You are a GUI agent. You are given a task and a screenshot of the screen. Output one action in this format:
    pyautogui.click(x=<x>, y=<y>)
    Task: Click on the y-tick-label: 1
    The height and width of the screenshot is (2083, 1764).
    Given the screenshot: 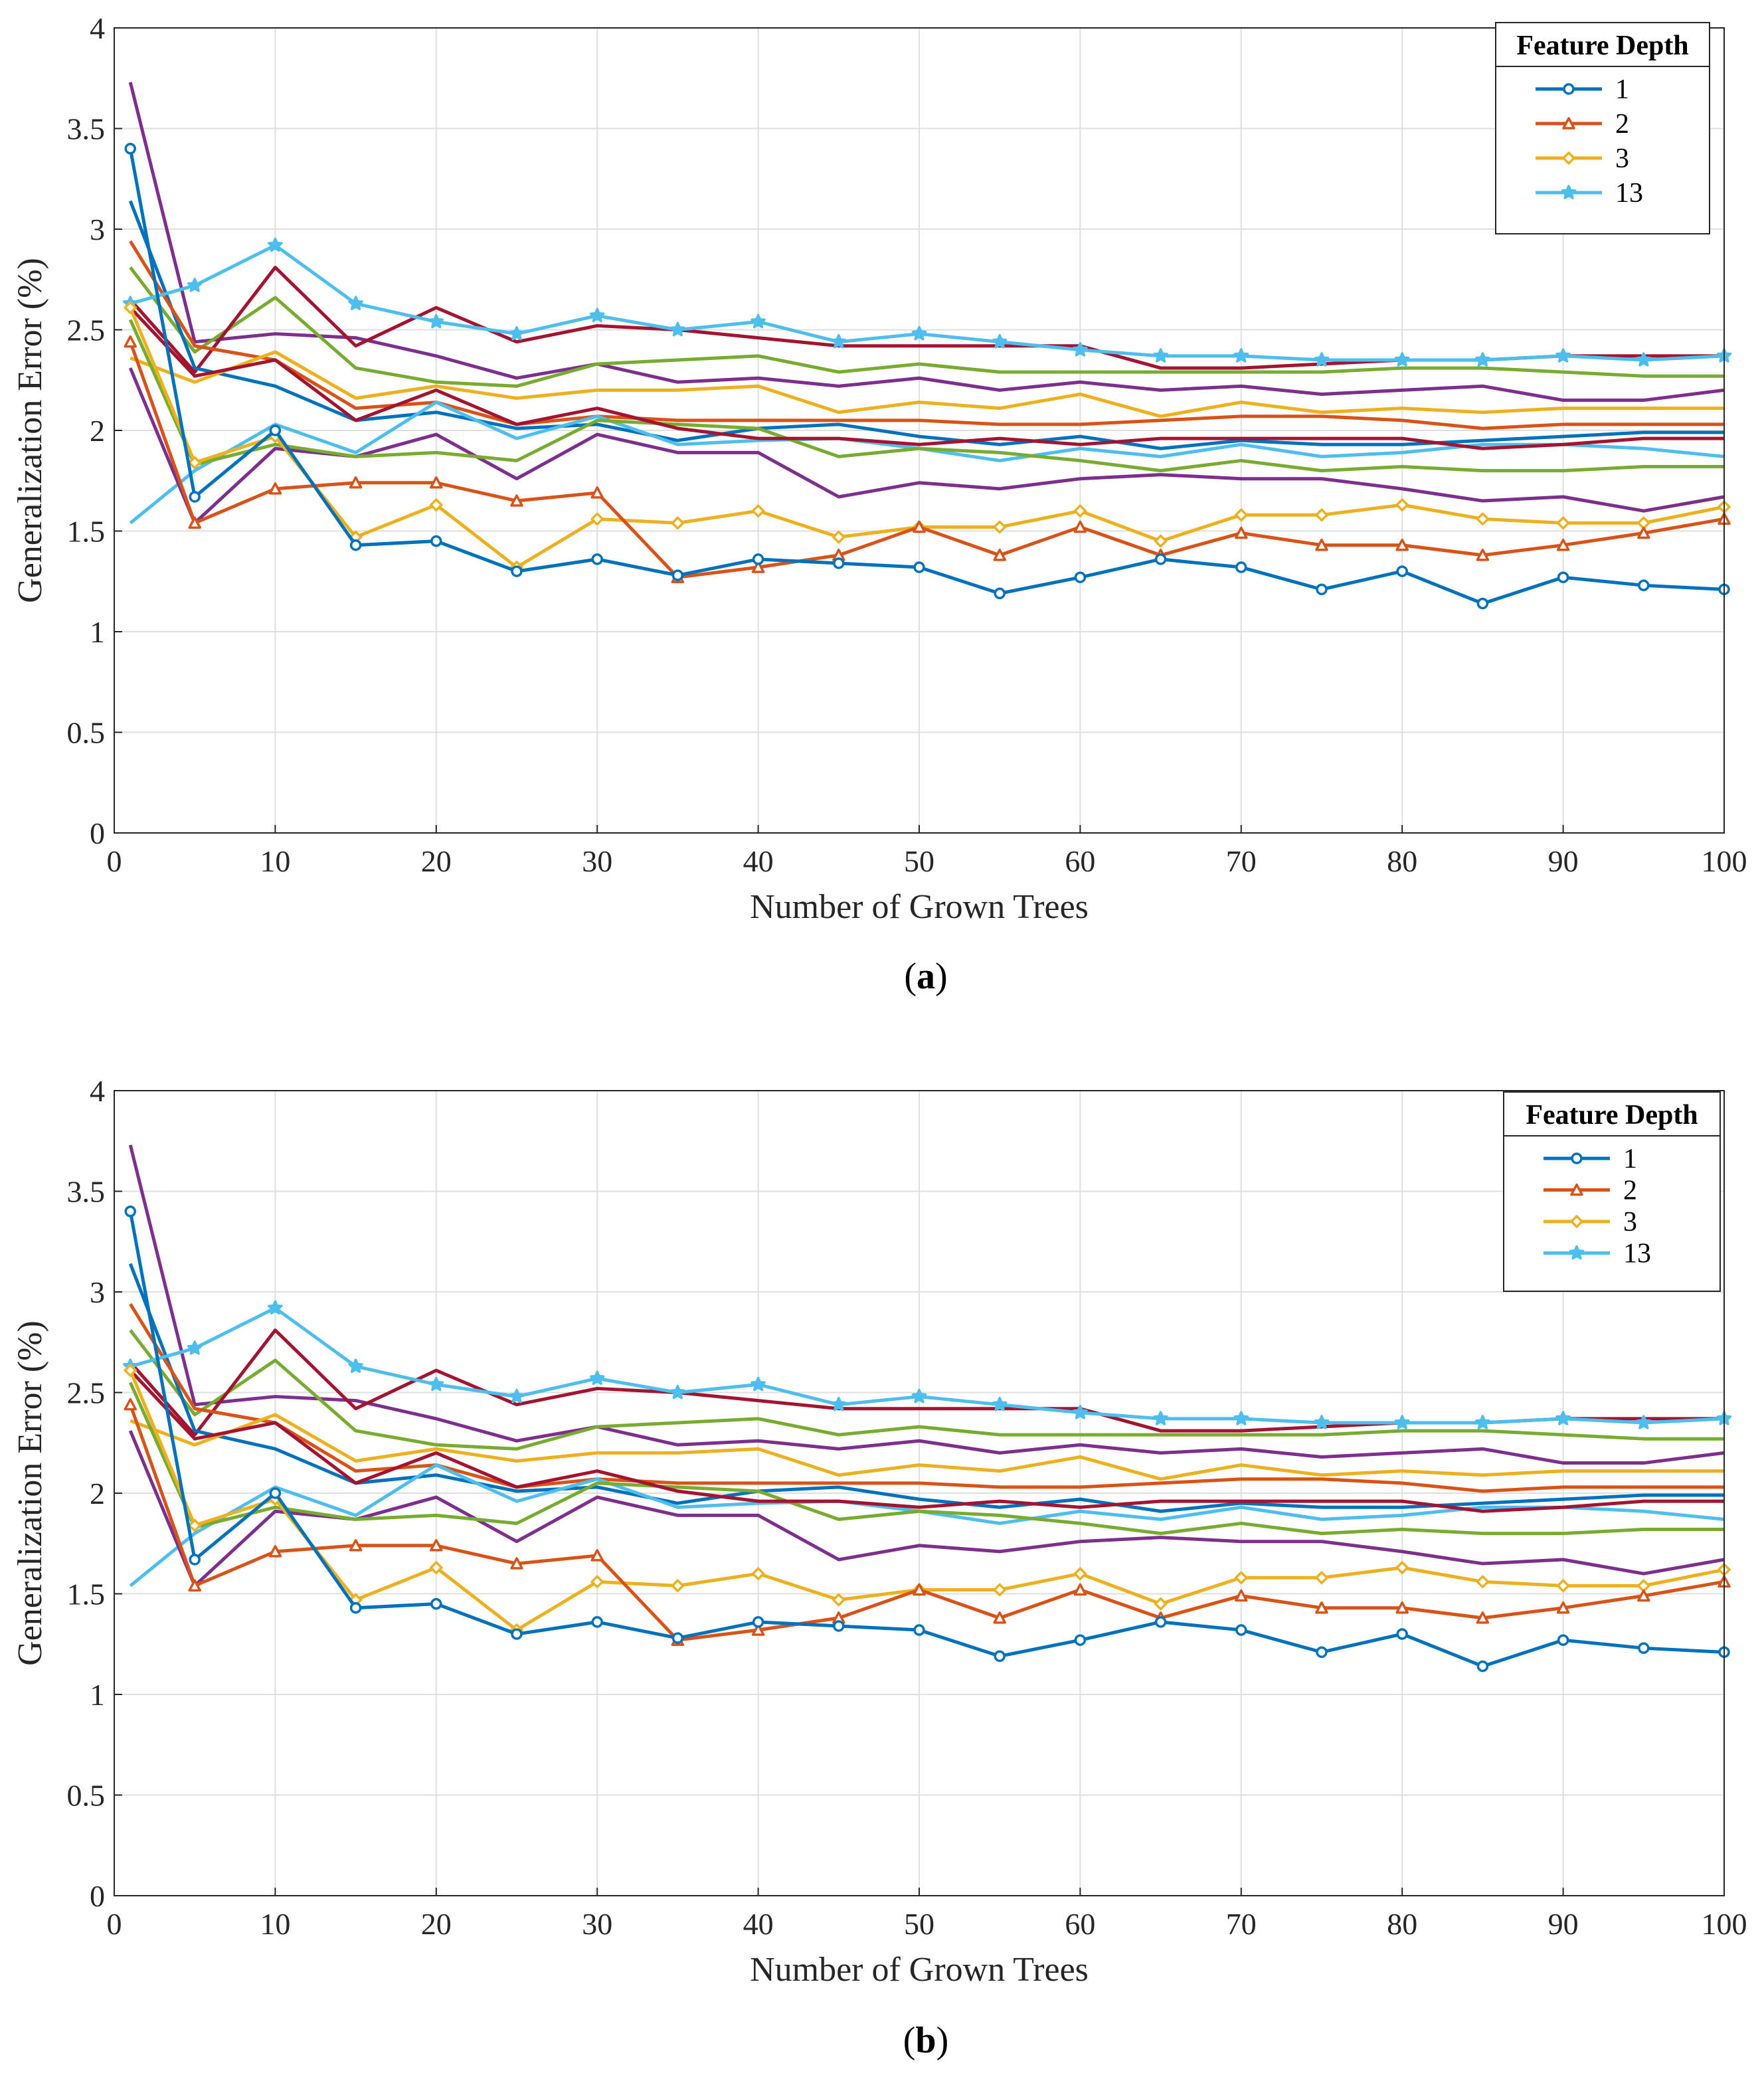 What is the action you would take?
    pyautogui.click(x=98, y=632)
    